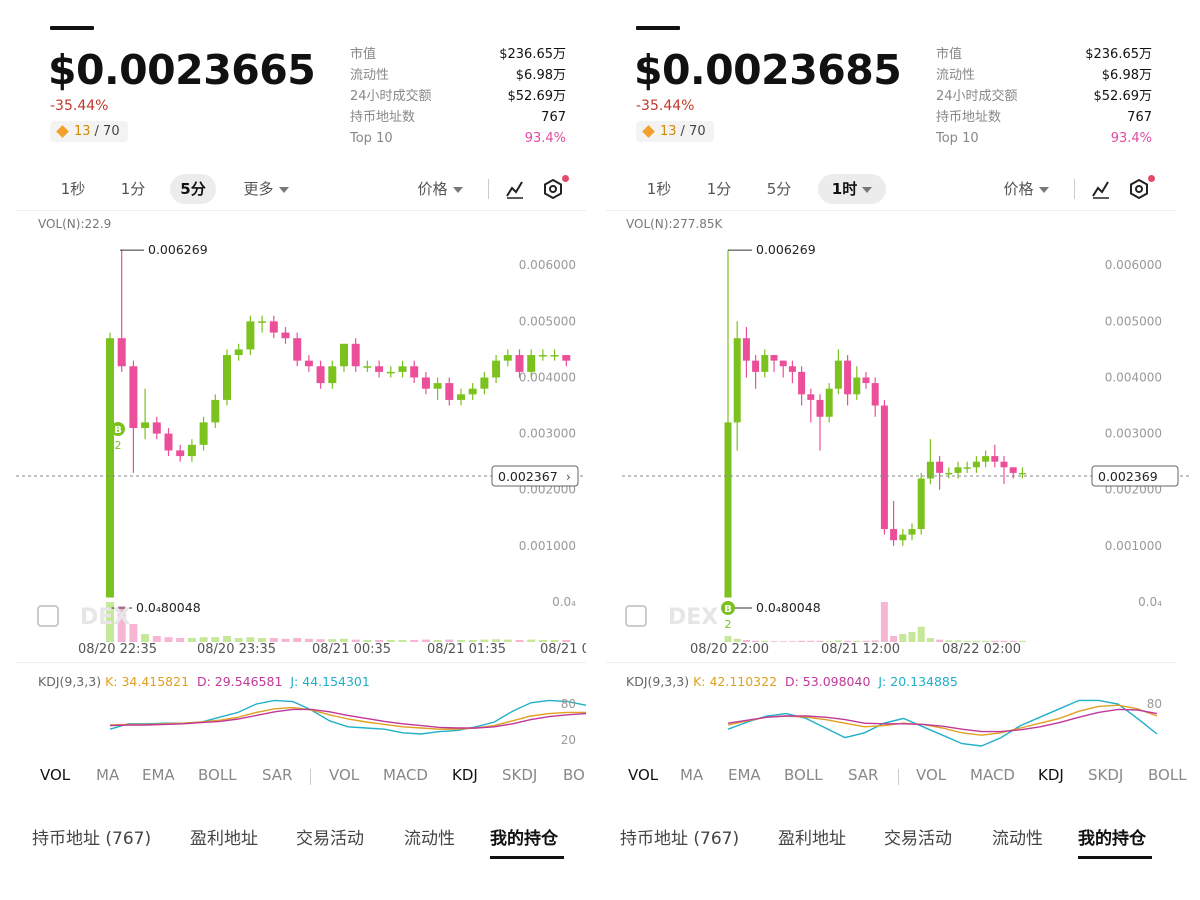 This screenshot has height=900, width=1200. I want to click on stat-value: 93.4%, so click(545, 138).